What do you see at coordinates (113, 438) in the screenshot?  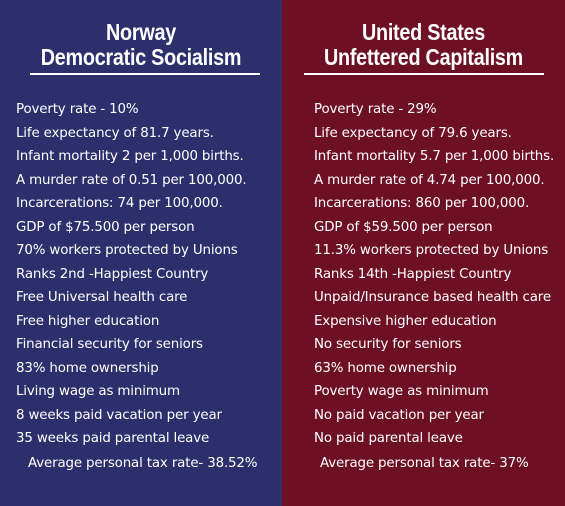 I see `norway-stat-item: 35 weeks paid parental leave` at bounding box center [113, 438].